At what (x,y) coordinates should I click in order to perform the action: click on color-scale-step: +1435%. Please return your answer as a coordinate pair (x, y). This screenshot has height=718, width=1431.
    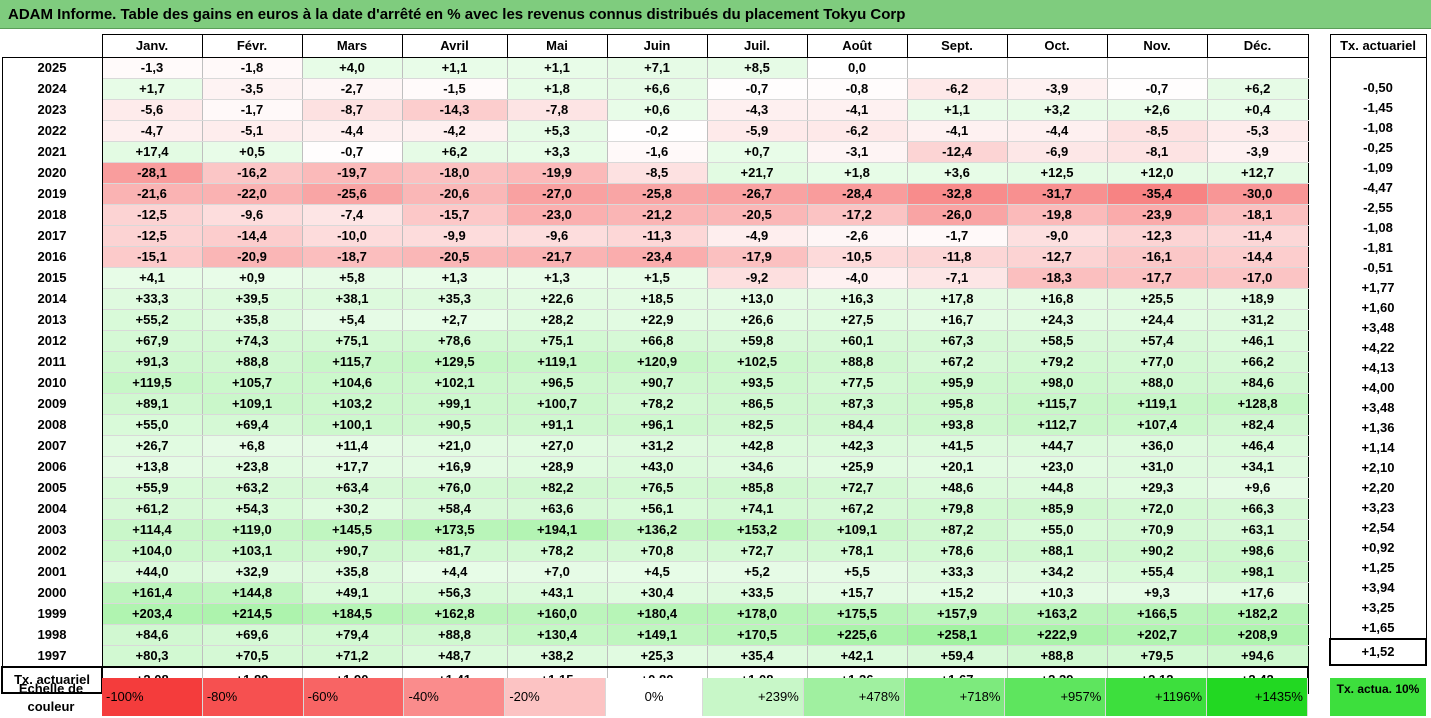
    Looking at the image, I should click on (1257, 697).